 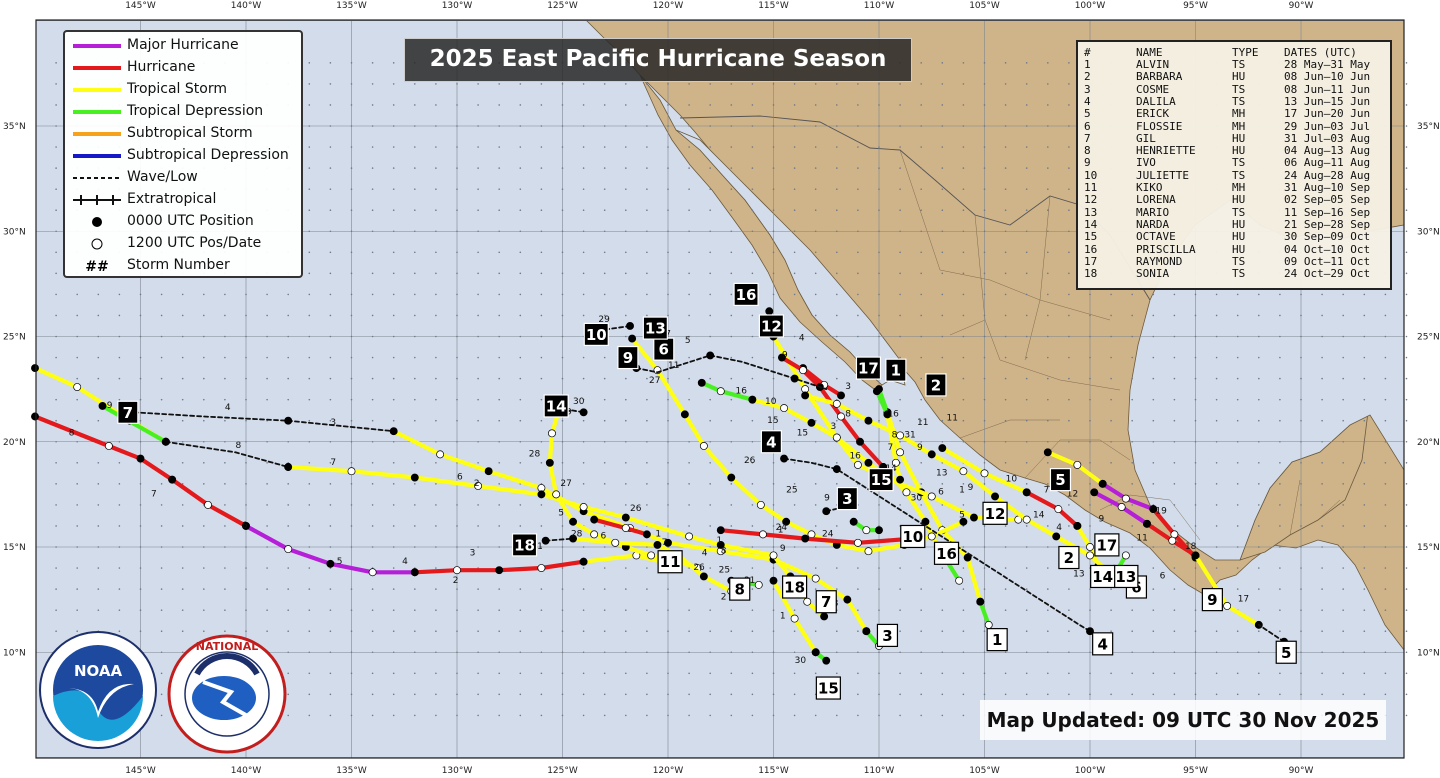 I want to click on track-segment-ts, so click(x=934, y=507).